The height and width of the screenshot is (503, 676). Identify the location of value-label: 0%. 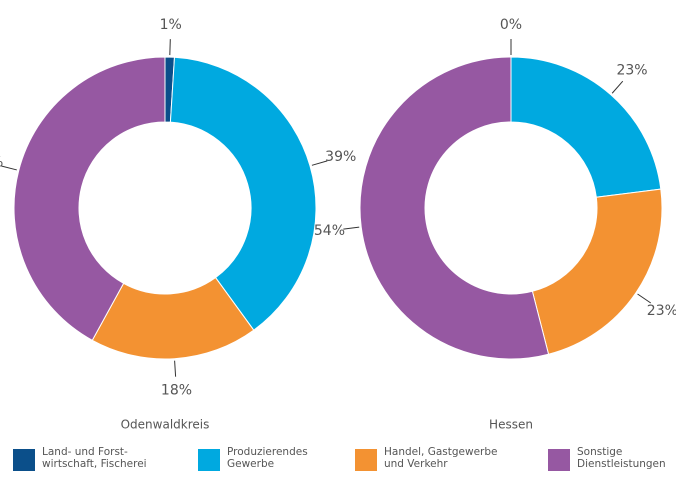
(511, 25).